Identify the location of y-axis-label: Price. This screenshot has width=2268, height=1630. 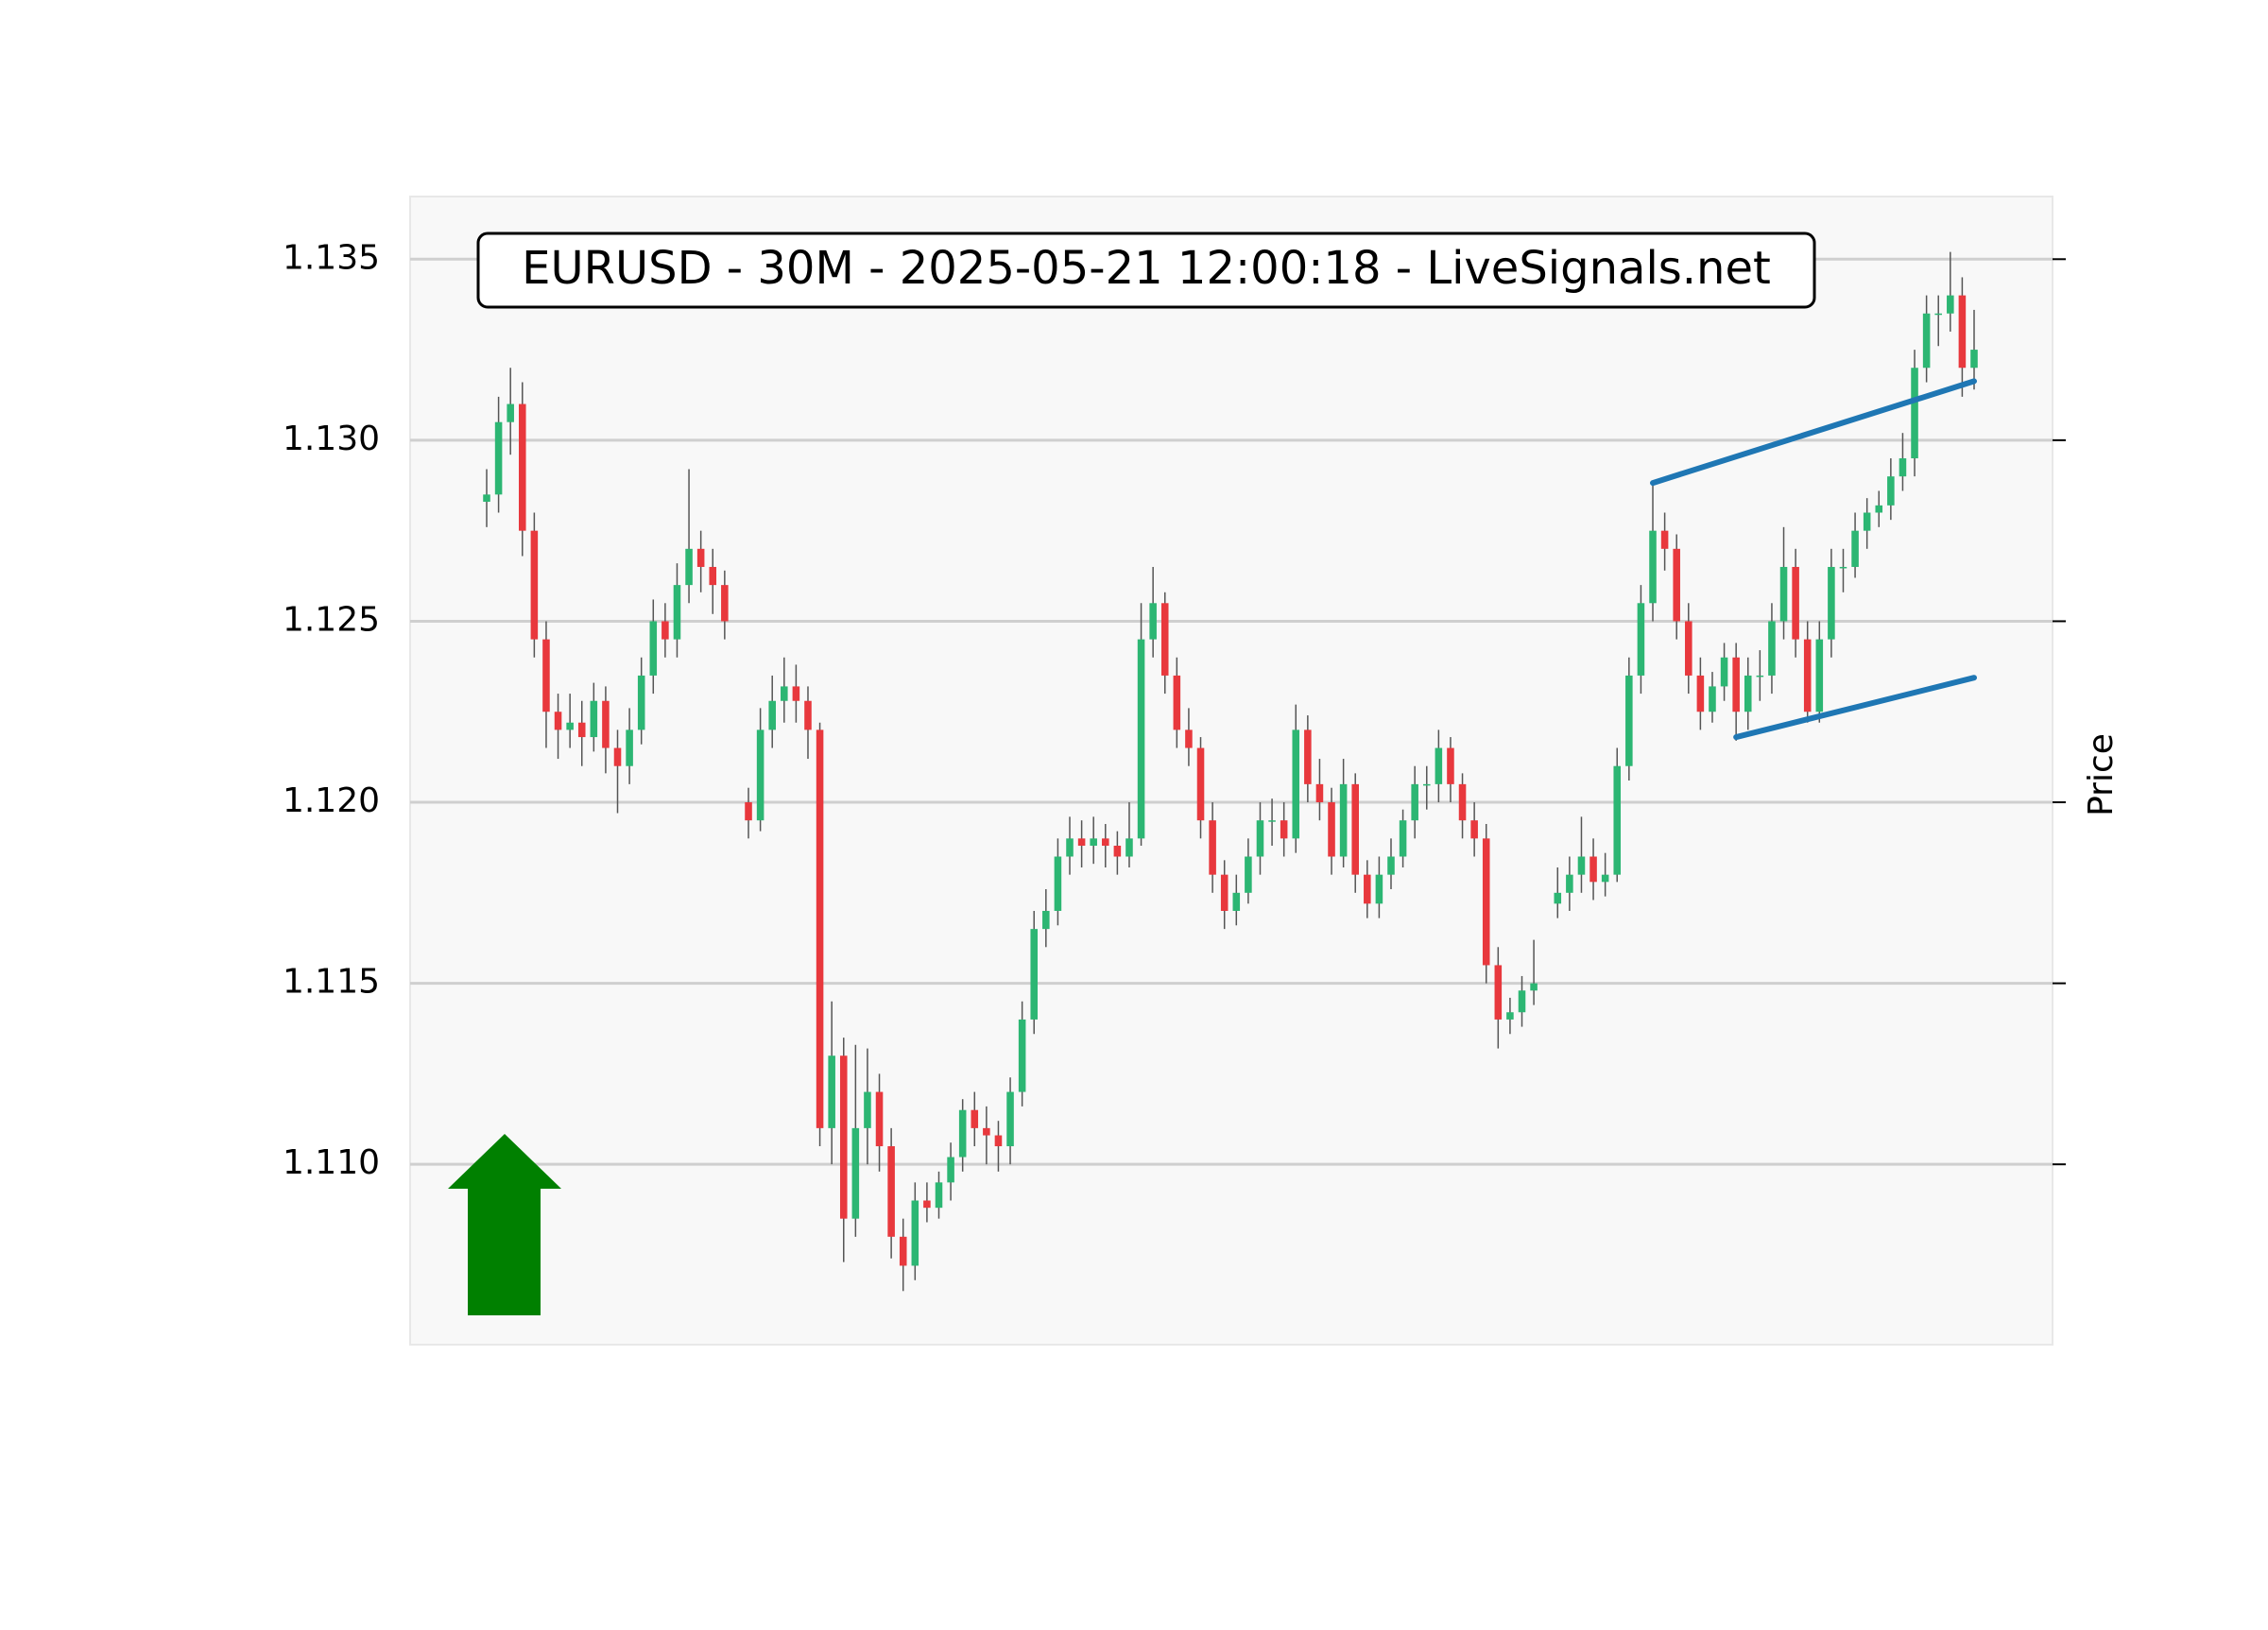
(2101, 775).